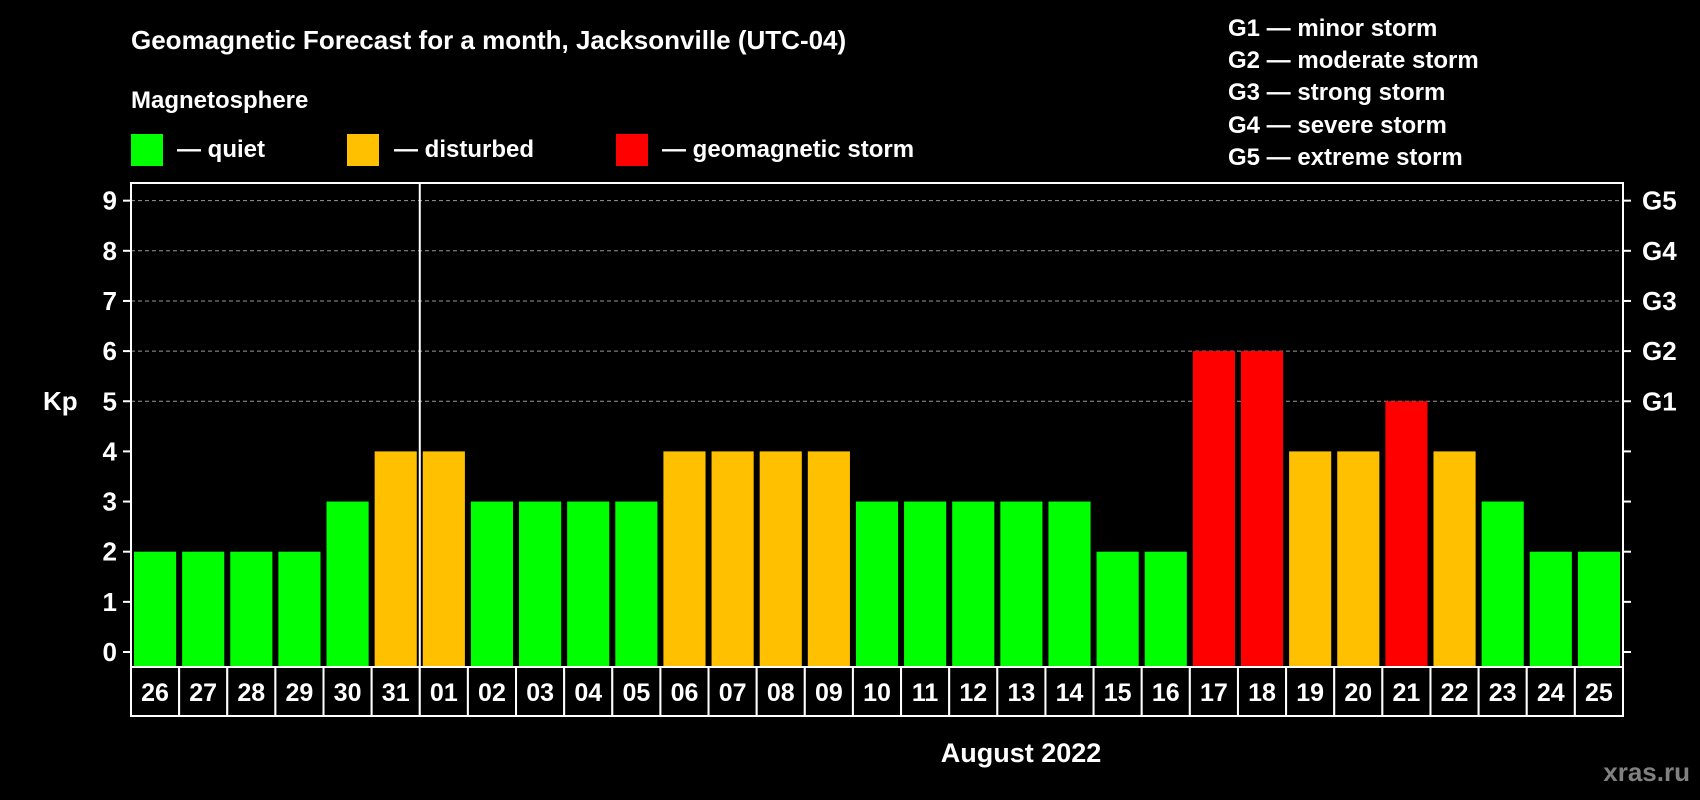 The image size is (1700, 800). I want to click on storm-scale-g1: G1 — minor storm, so click(1332, 28).